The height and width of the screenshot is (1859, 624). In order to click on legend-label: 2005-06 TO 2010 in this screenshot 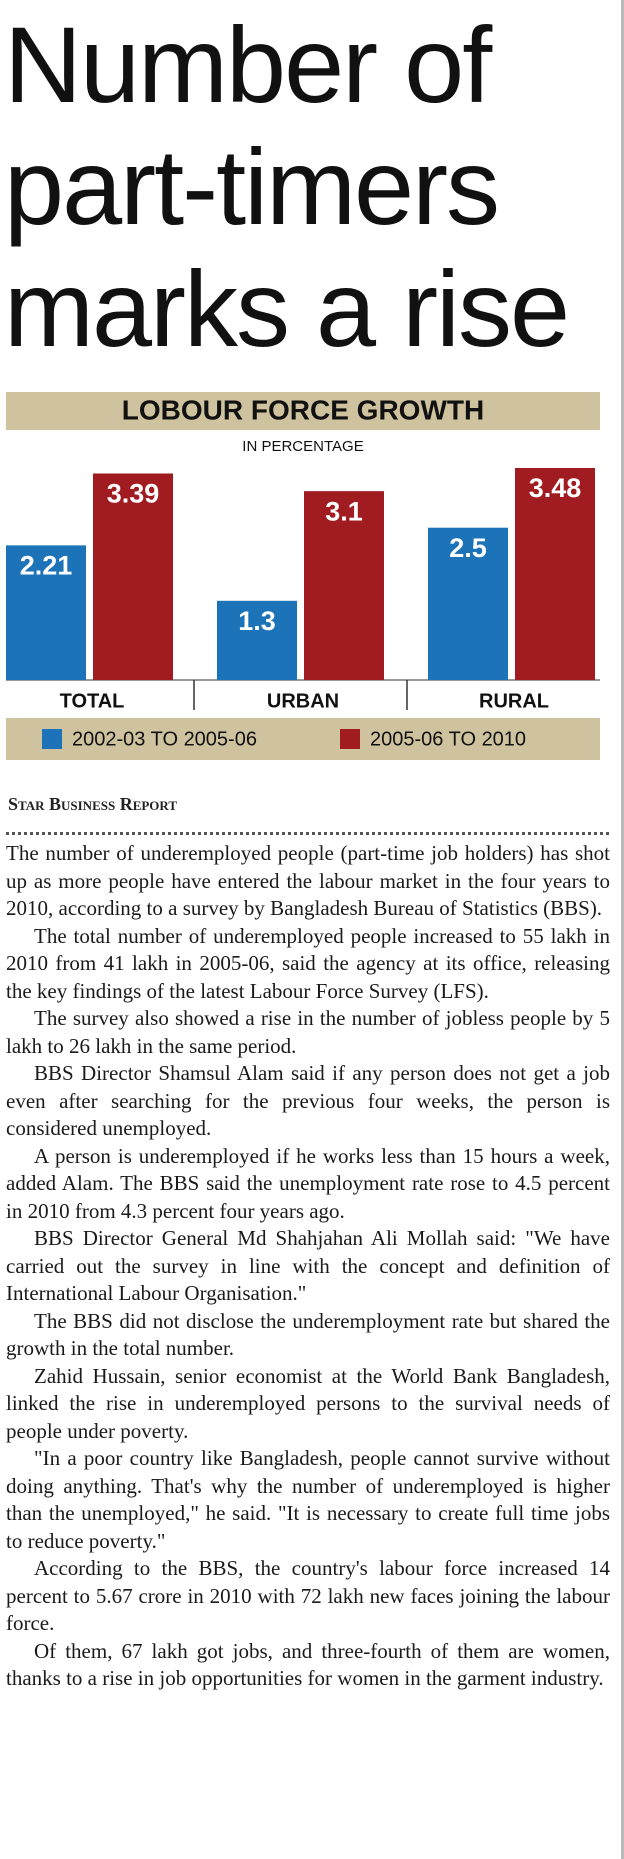, I will do `click(448, 739)`.